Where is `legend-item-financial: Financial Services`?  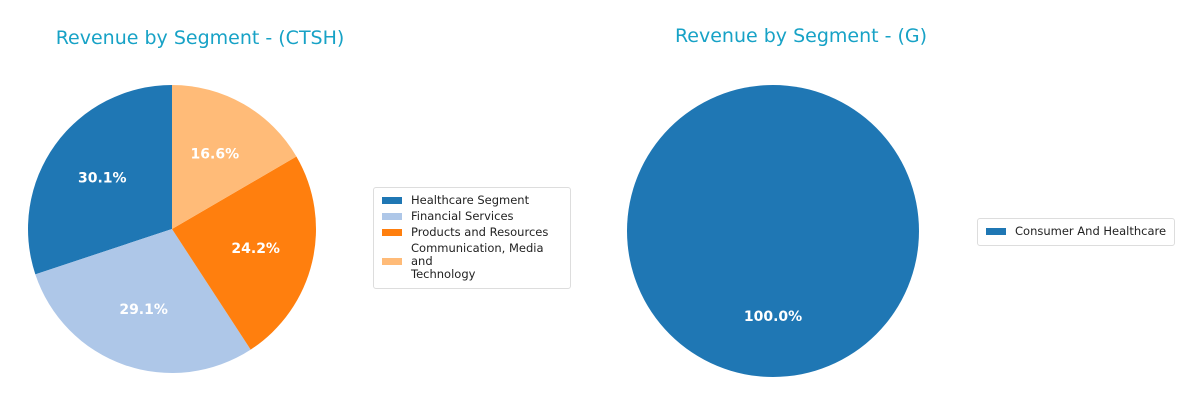 legend-item-financial: Financial Services is located at coordinates (472, 216).